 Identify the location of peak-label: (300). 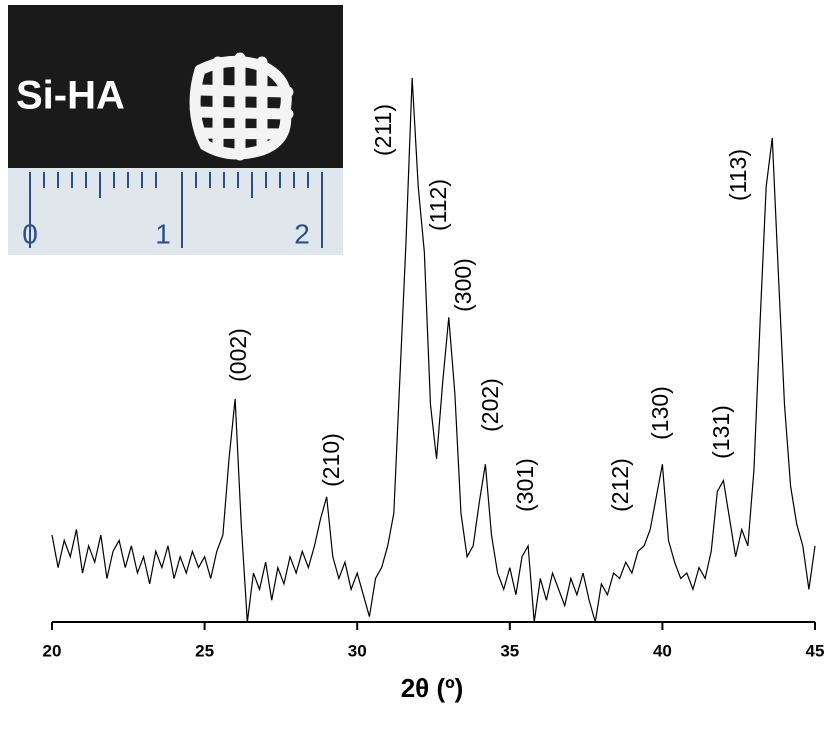
(463, 285).